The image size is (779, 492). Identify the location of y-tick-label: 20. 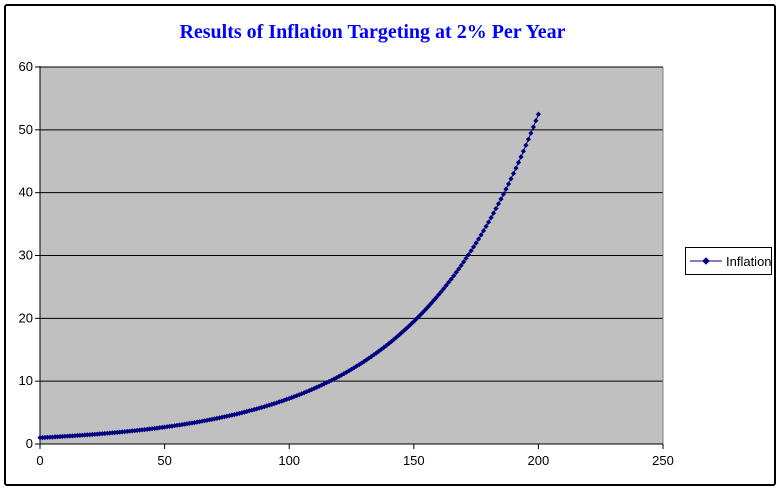
(26, 317).